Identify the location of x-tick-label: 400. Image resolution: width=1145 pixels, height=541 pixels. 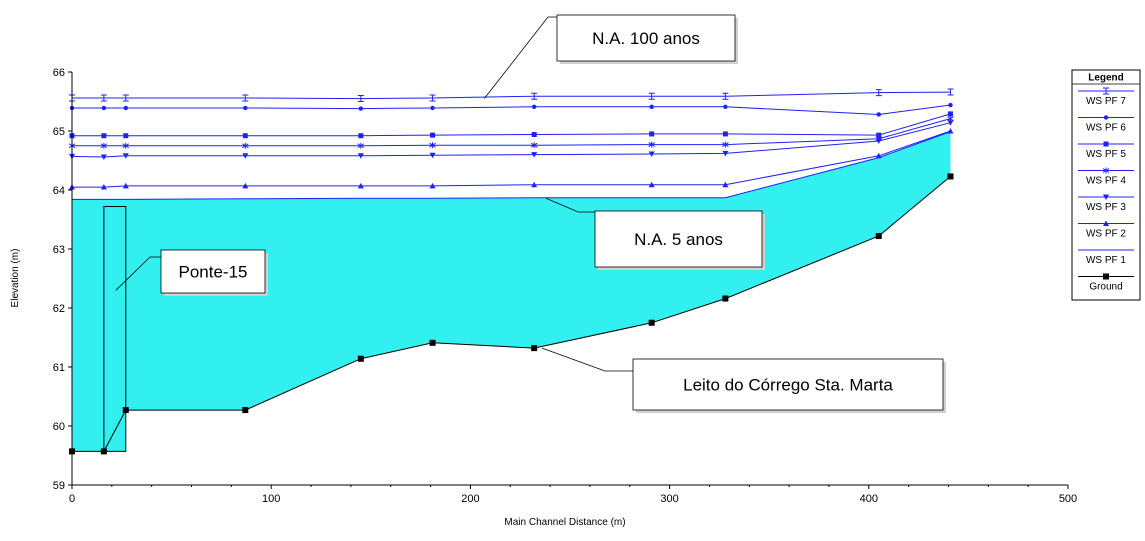
(869, 499).